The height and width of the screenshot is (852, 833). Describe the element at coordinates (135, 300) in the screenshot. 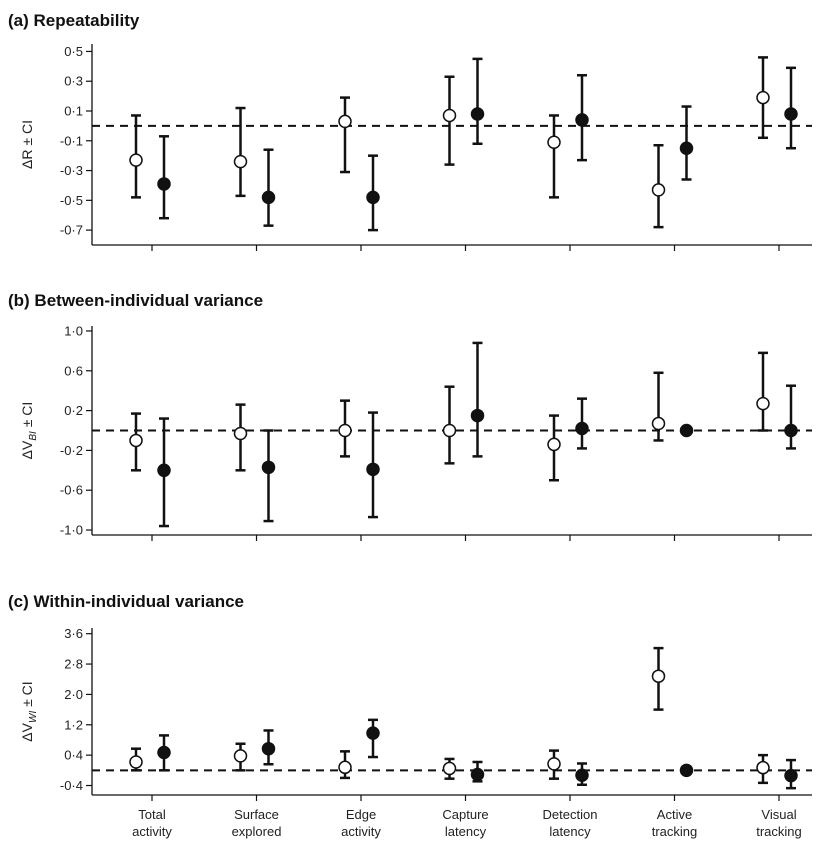

I see `panel-title: (b) Between-individual variance` at that location.